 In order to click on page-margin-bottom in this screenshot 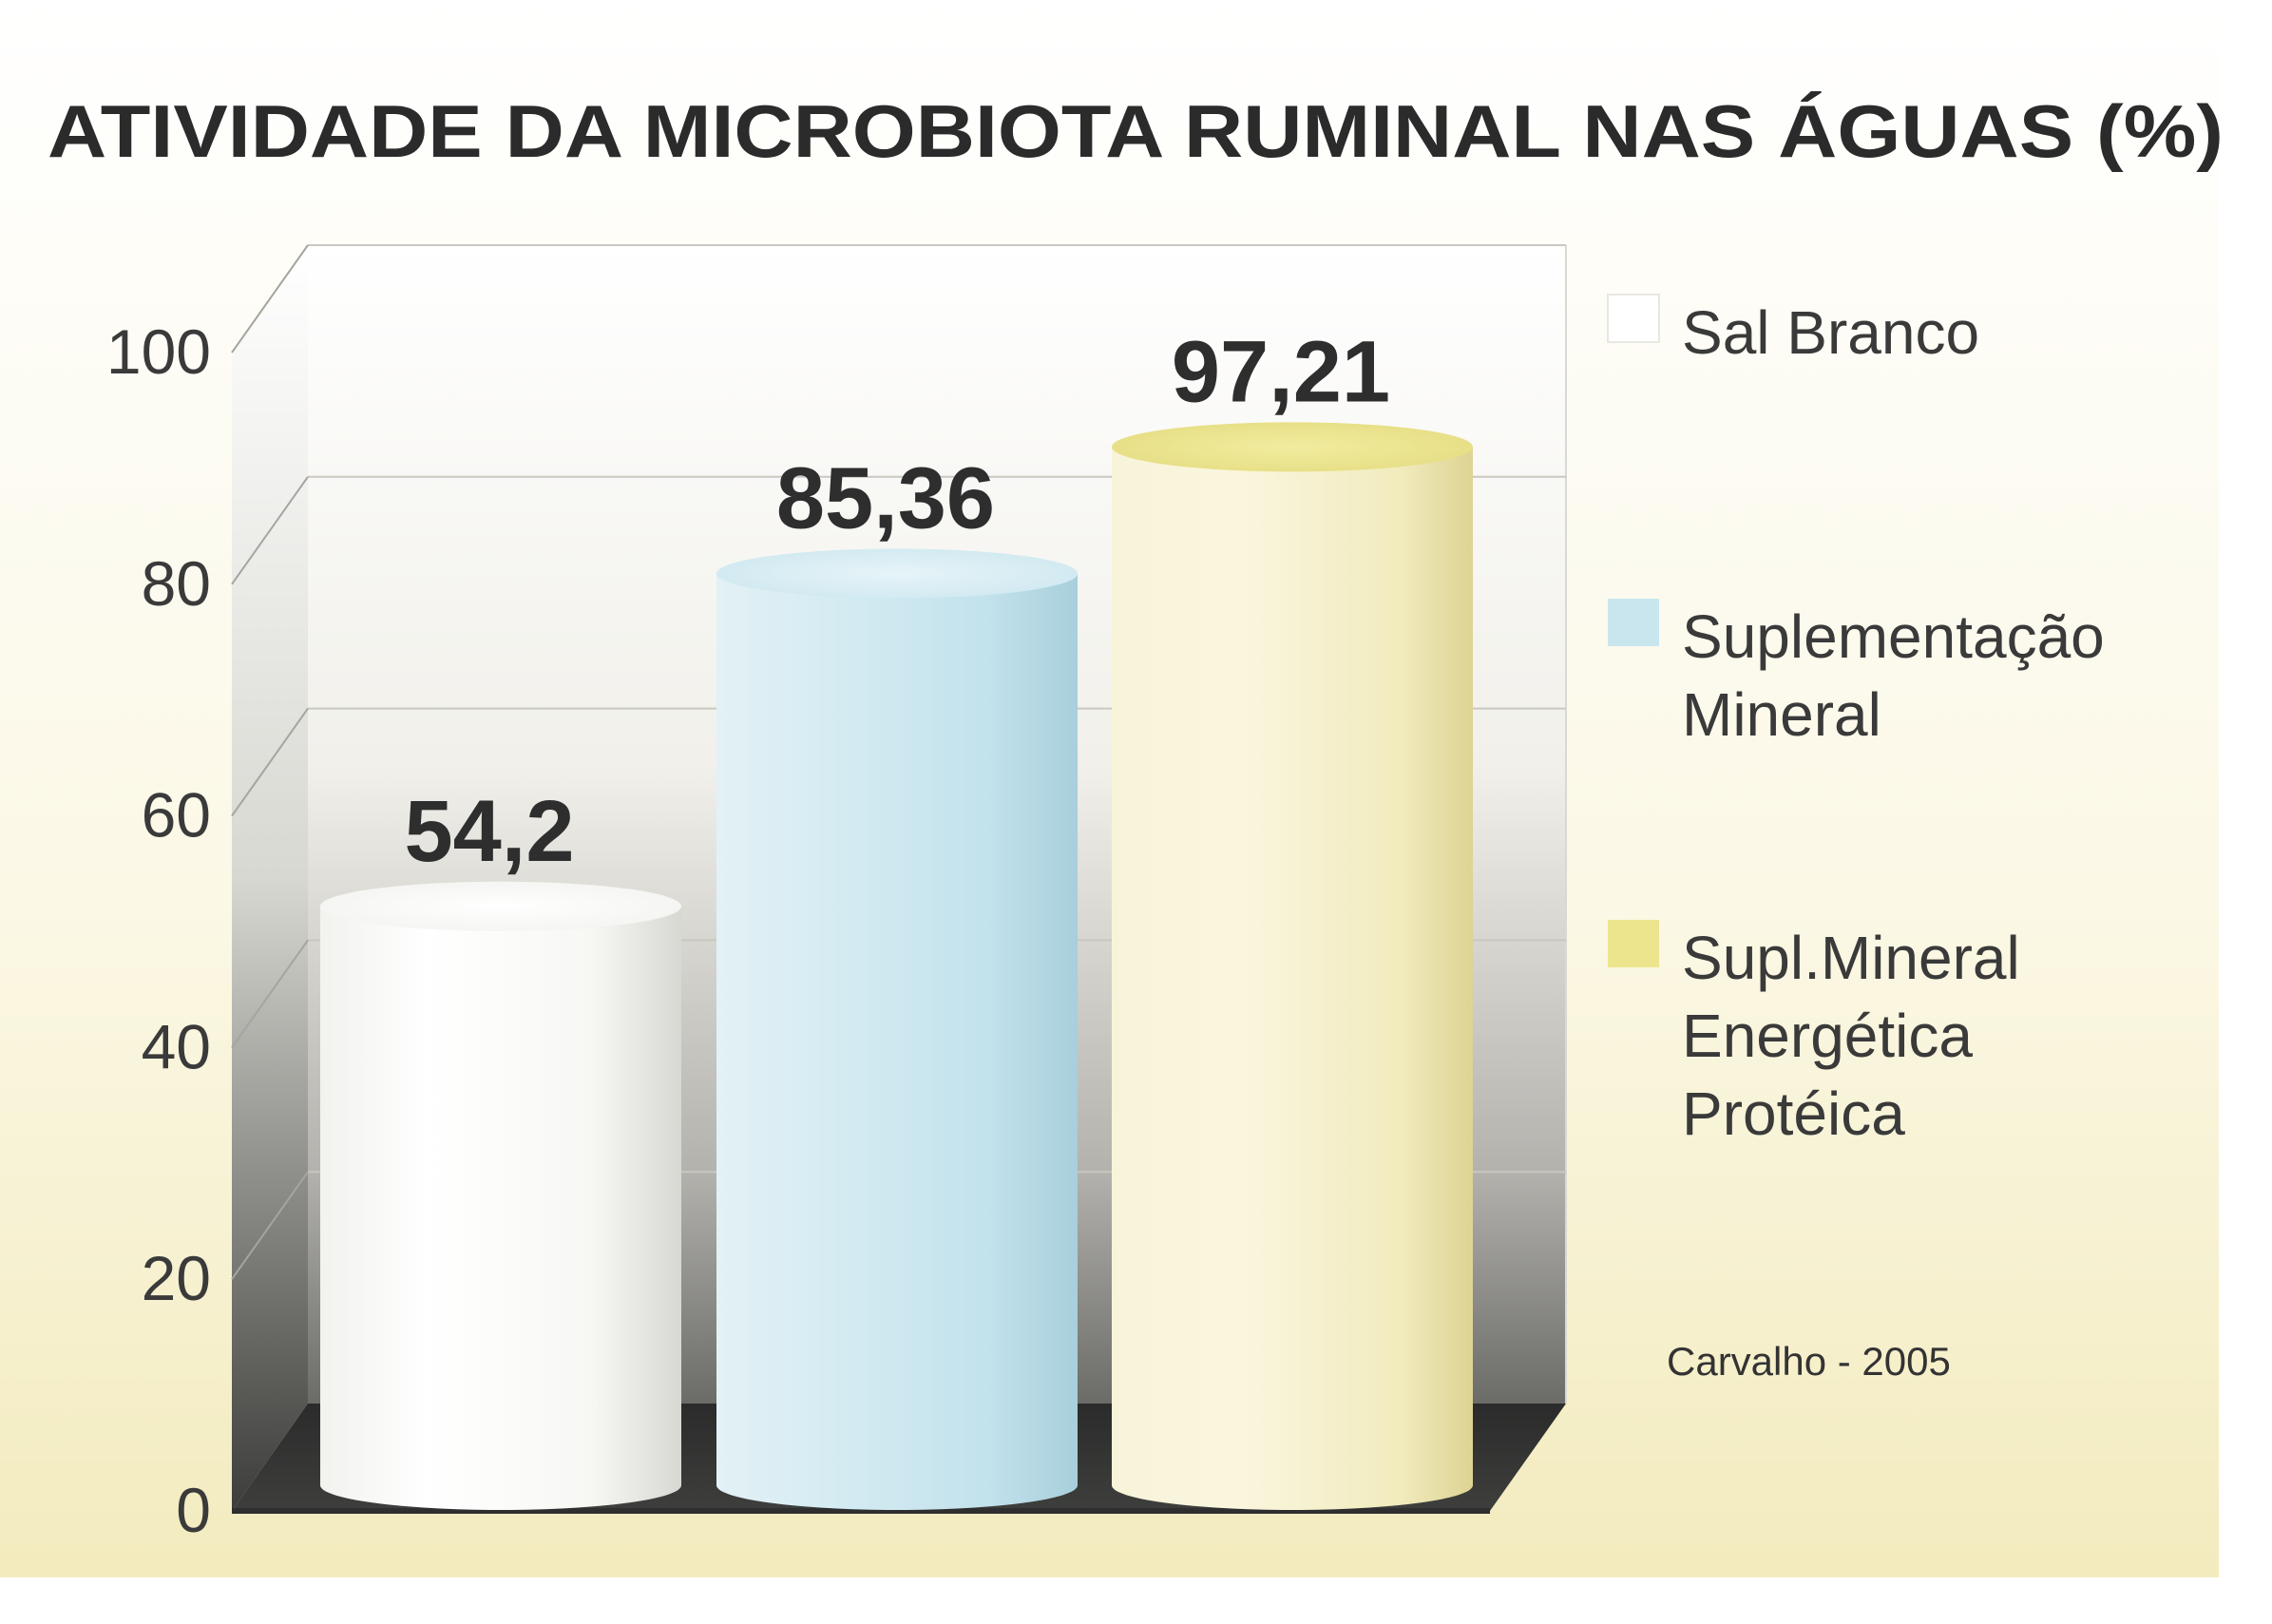, I will do `click(1136, 1600)`.